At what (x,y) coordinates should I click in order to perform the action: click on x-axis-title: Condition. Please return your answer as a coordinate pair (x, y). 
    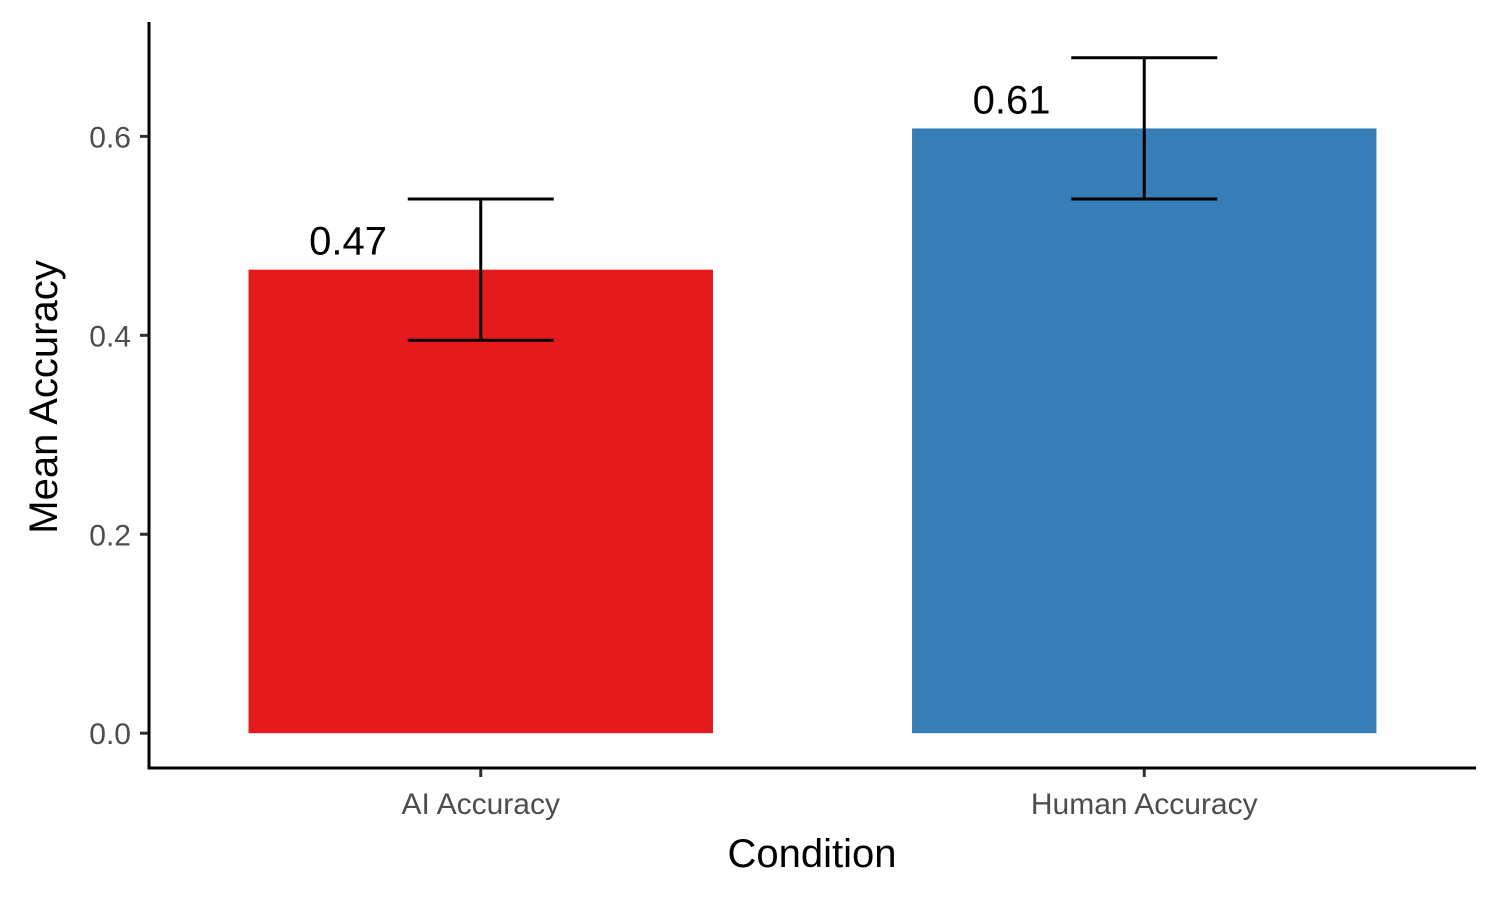
    Looking at the image, I should click on (811, 854).